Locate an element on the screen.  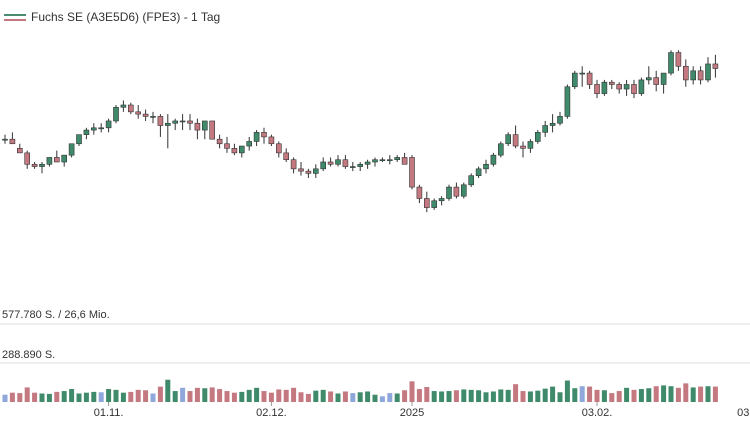
x-tick-label: 2025 is located at coordinates (412, 413).